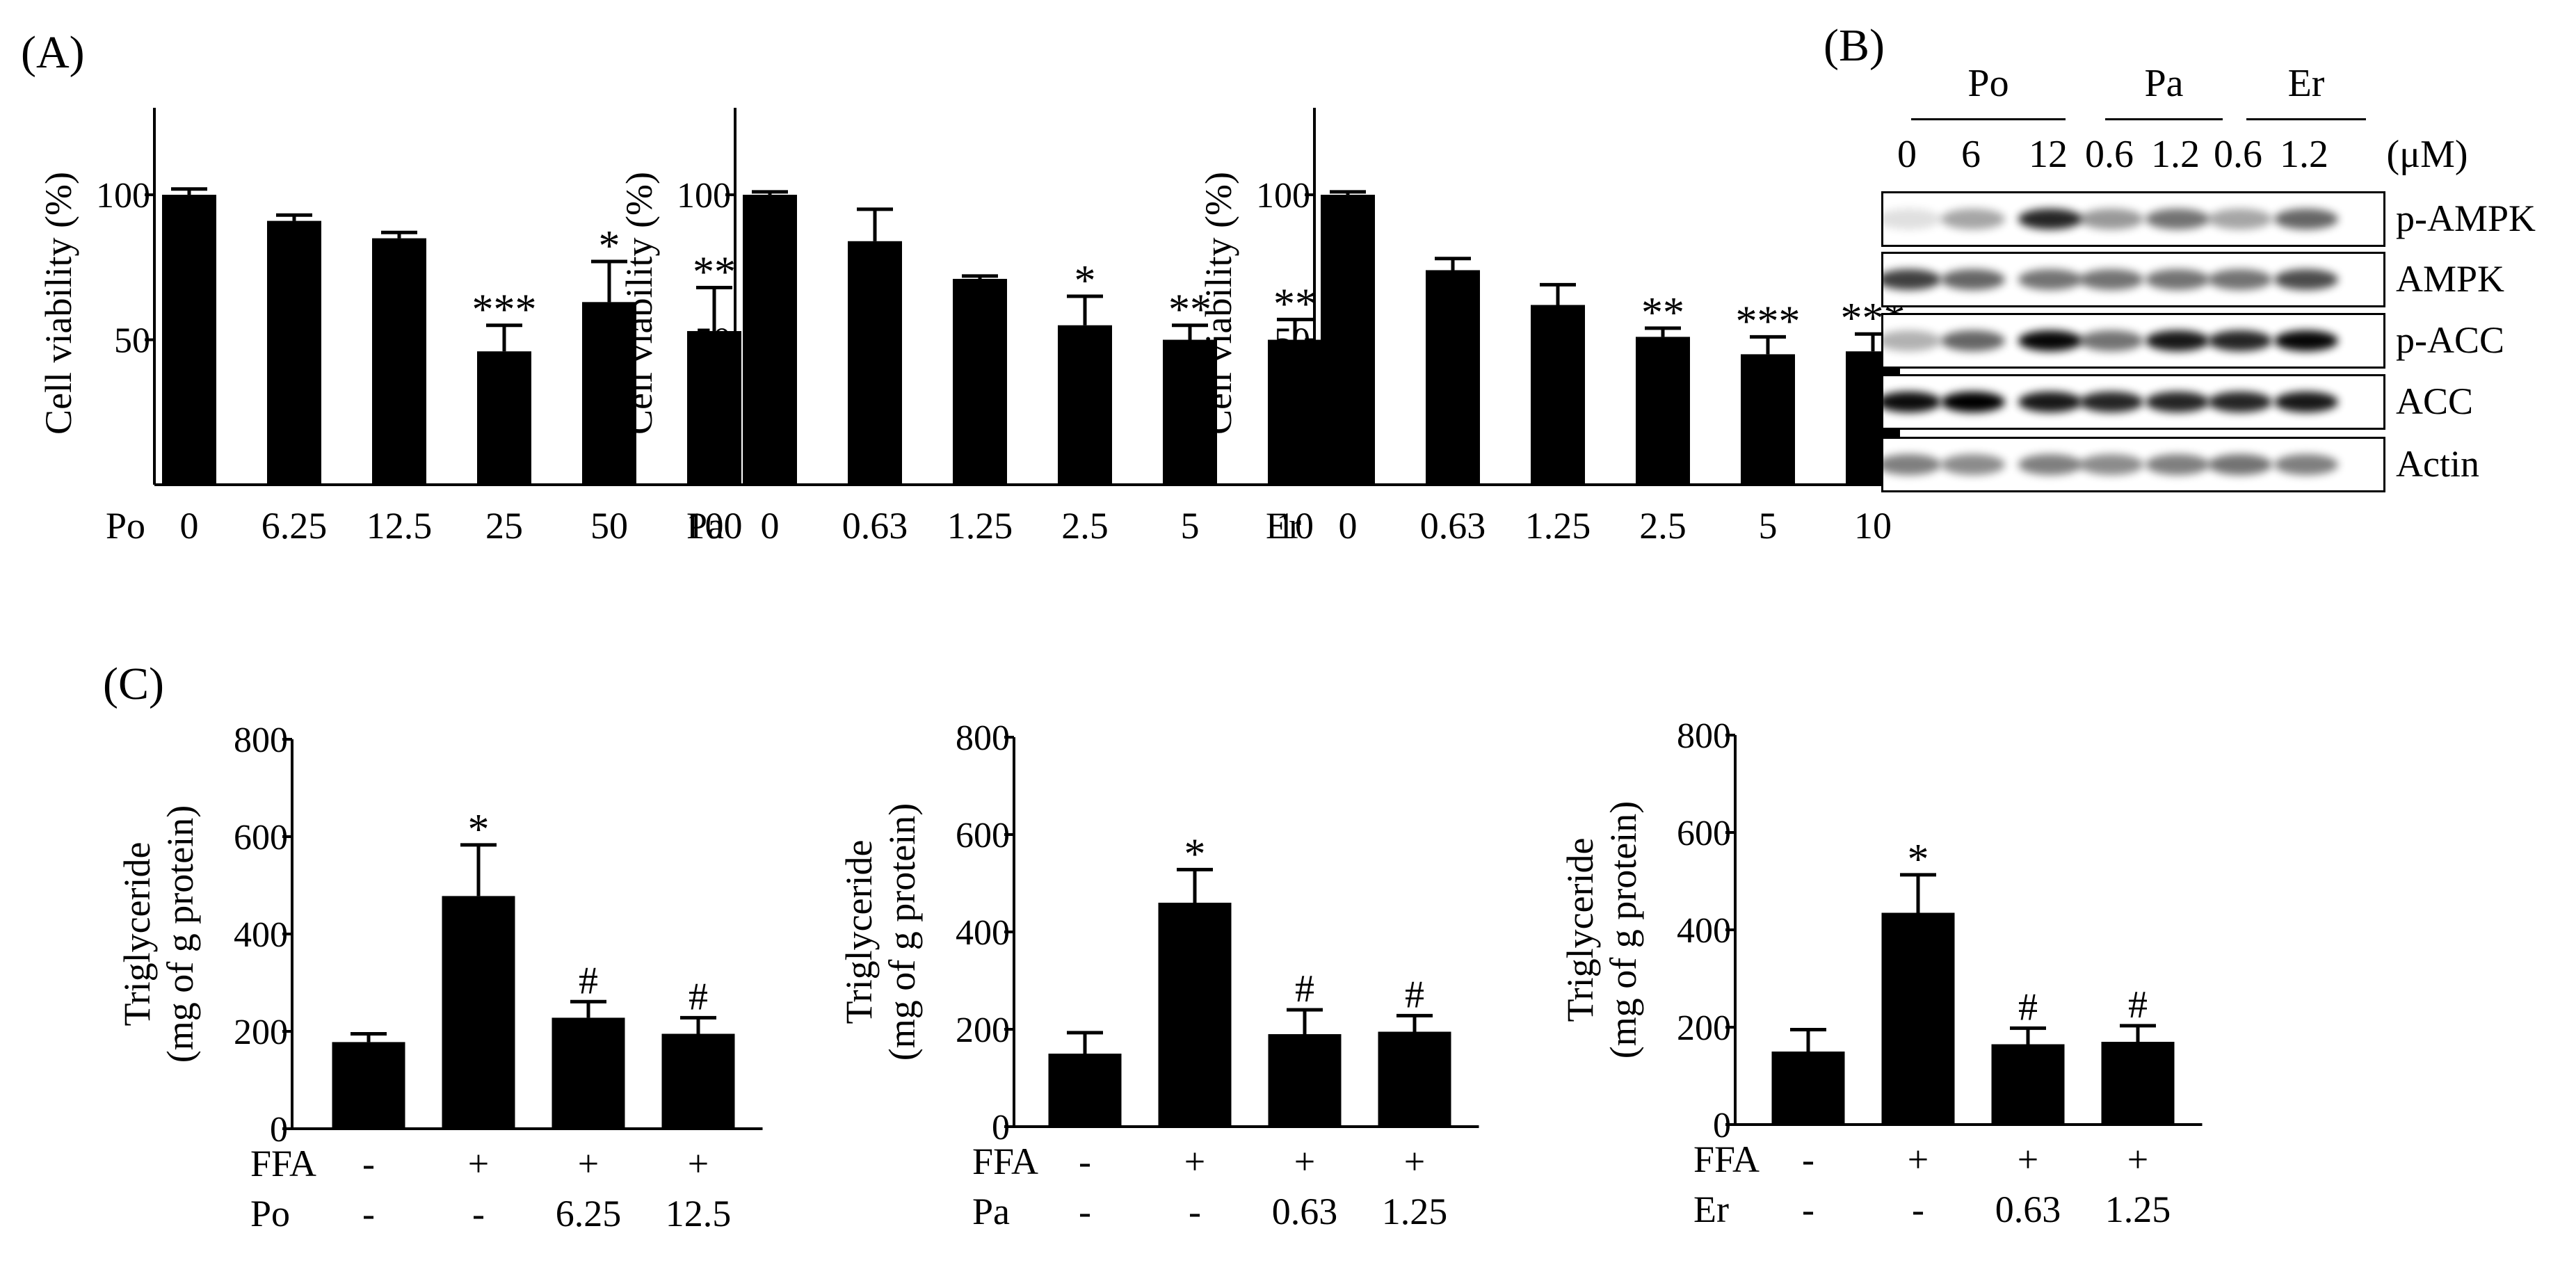 Image resolution: width=2576 pixels, height=1272 pixels. I want to click on blot-label-p-acc: p-ACC, so click(2450, 340).